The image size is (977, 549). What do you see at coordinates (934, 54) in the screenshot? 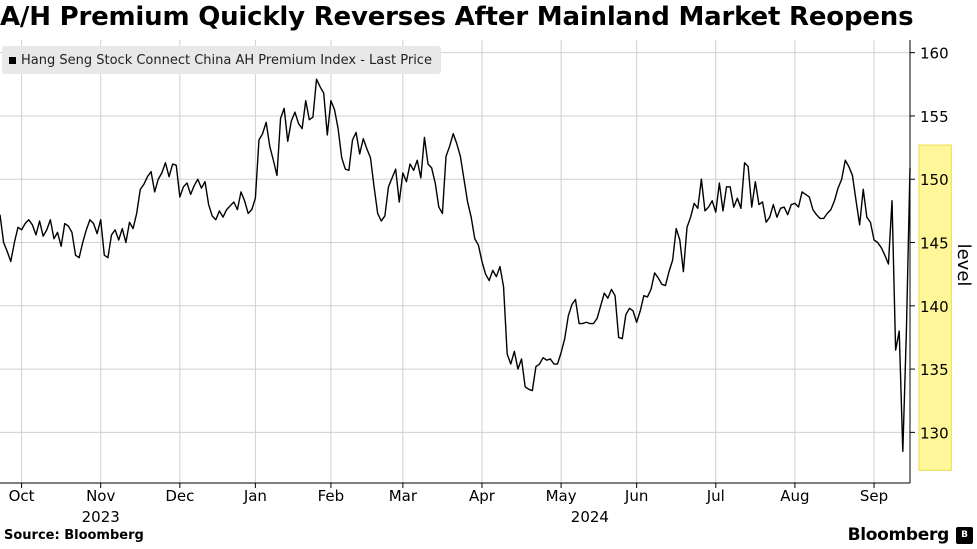
I see `y-tick-label: 160` at bounding box center [934, 54].